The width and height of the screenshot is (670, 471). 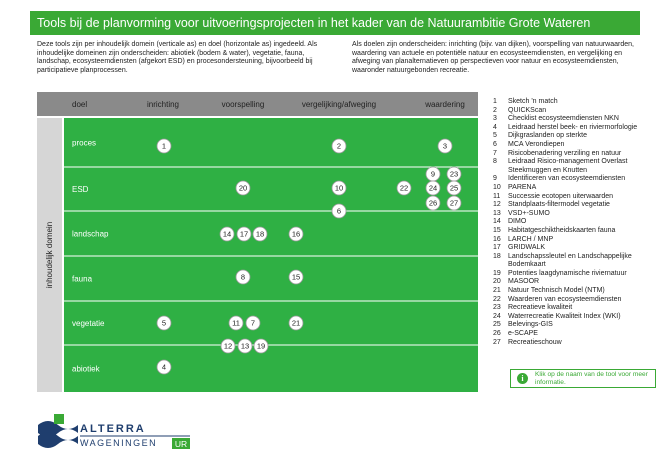 I want to click on tool-name: LARCH / MNP, so click(x=531, y=239).